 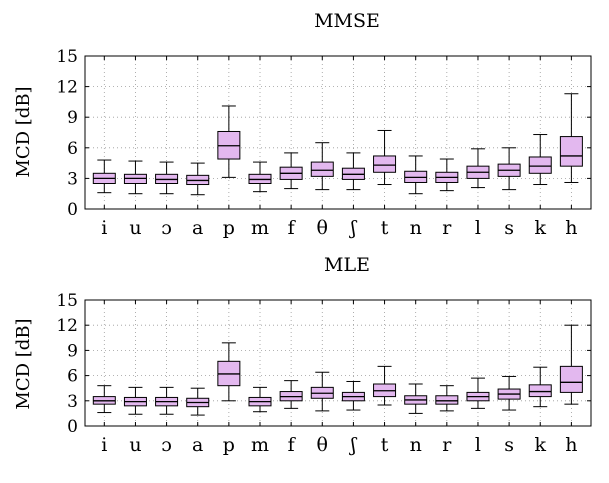 What do you see at coordinates (347, 21) in the screenshot?
I see `chart-title: MMSE` at bounding box center [347, 21].